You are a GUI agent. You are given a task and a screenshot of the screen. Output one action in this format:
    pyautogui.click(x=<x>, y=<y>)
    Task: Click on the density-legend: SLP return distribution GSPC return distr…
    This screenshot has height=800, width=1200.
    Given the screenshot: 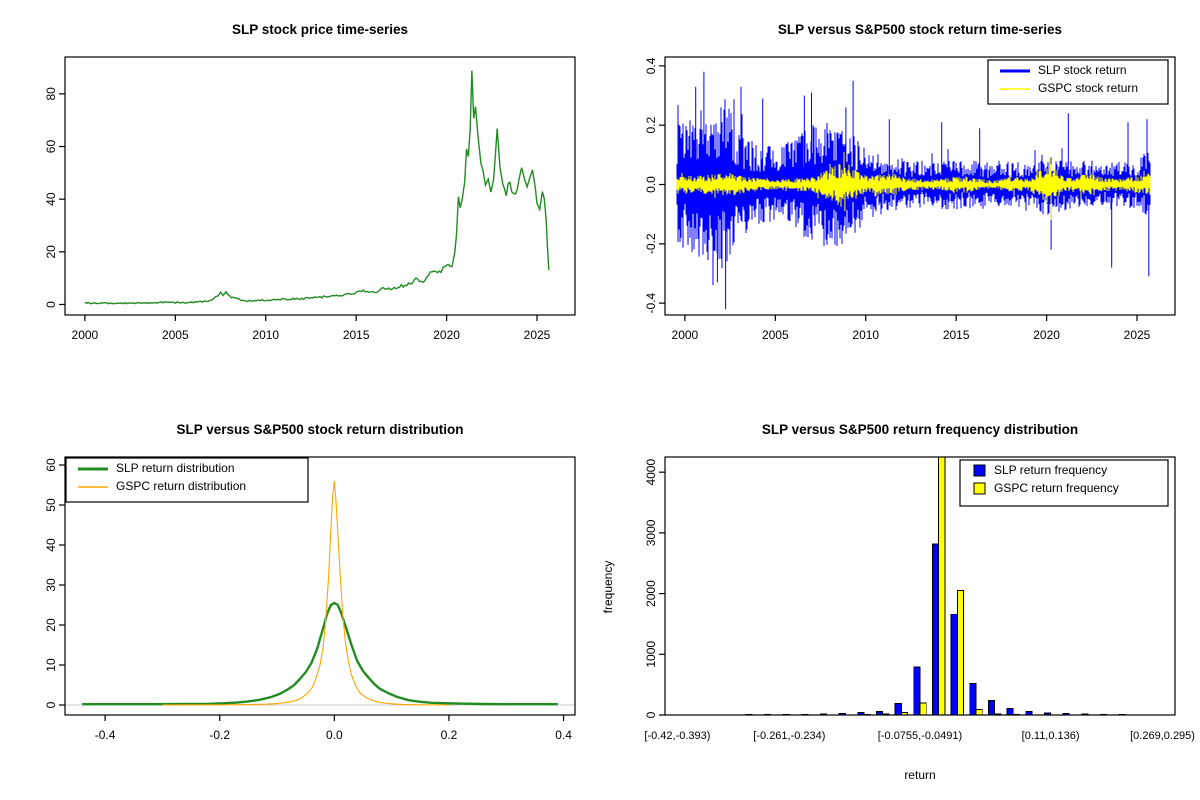 What is the action you would take?
    pyautogui.click(x=187, y=480)
    